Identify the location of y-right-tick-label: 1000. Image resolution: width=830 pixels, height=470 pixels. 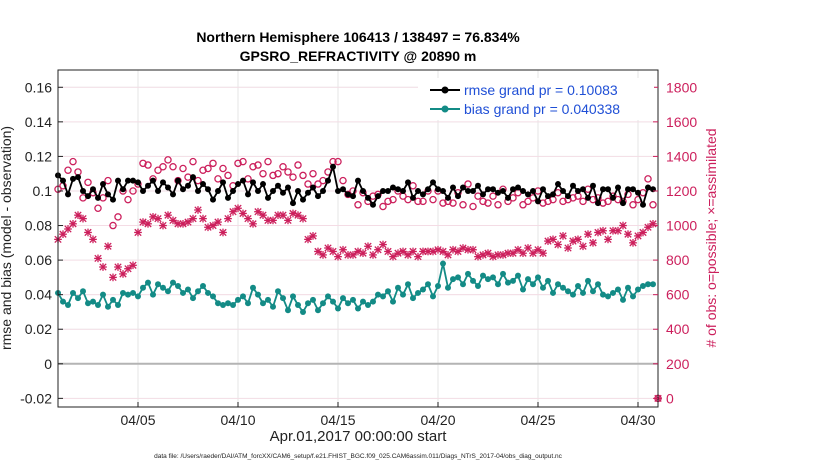
(681, 226).